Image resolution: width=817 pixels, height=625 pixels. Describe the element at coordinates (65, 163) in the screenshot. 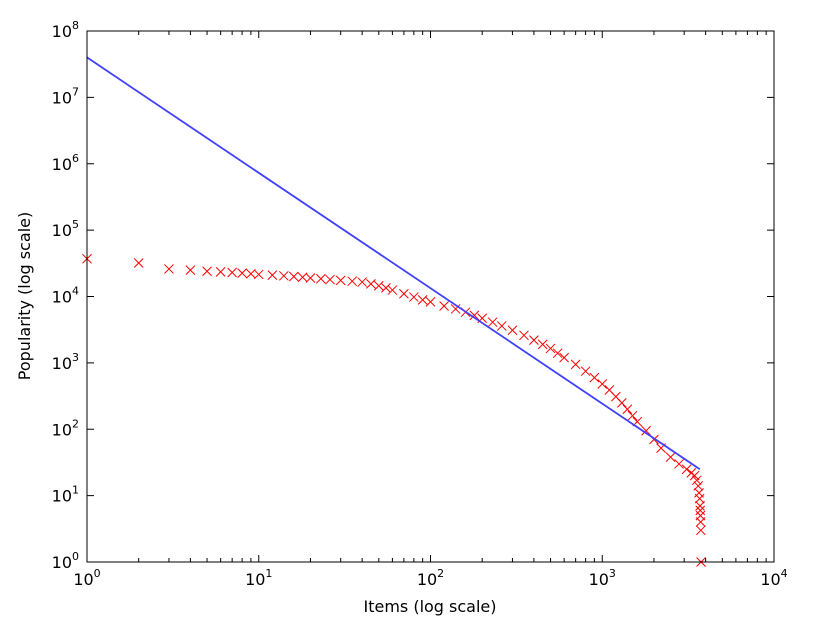

I see `y-tick-label: 10⁶` at that location.